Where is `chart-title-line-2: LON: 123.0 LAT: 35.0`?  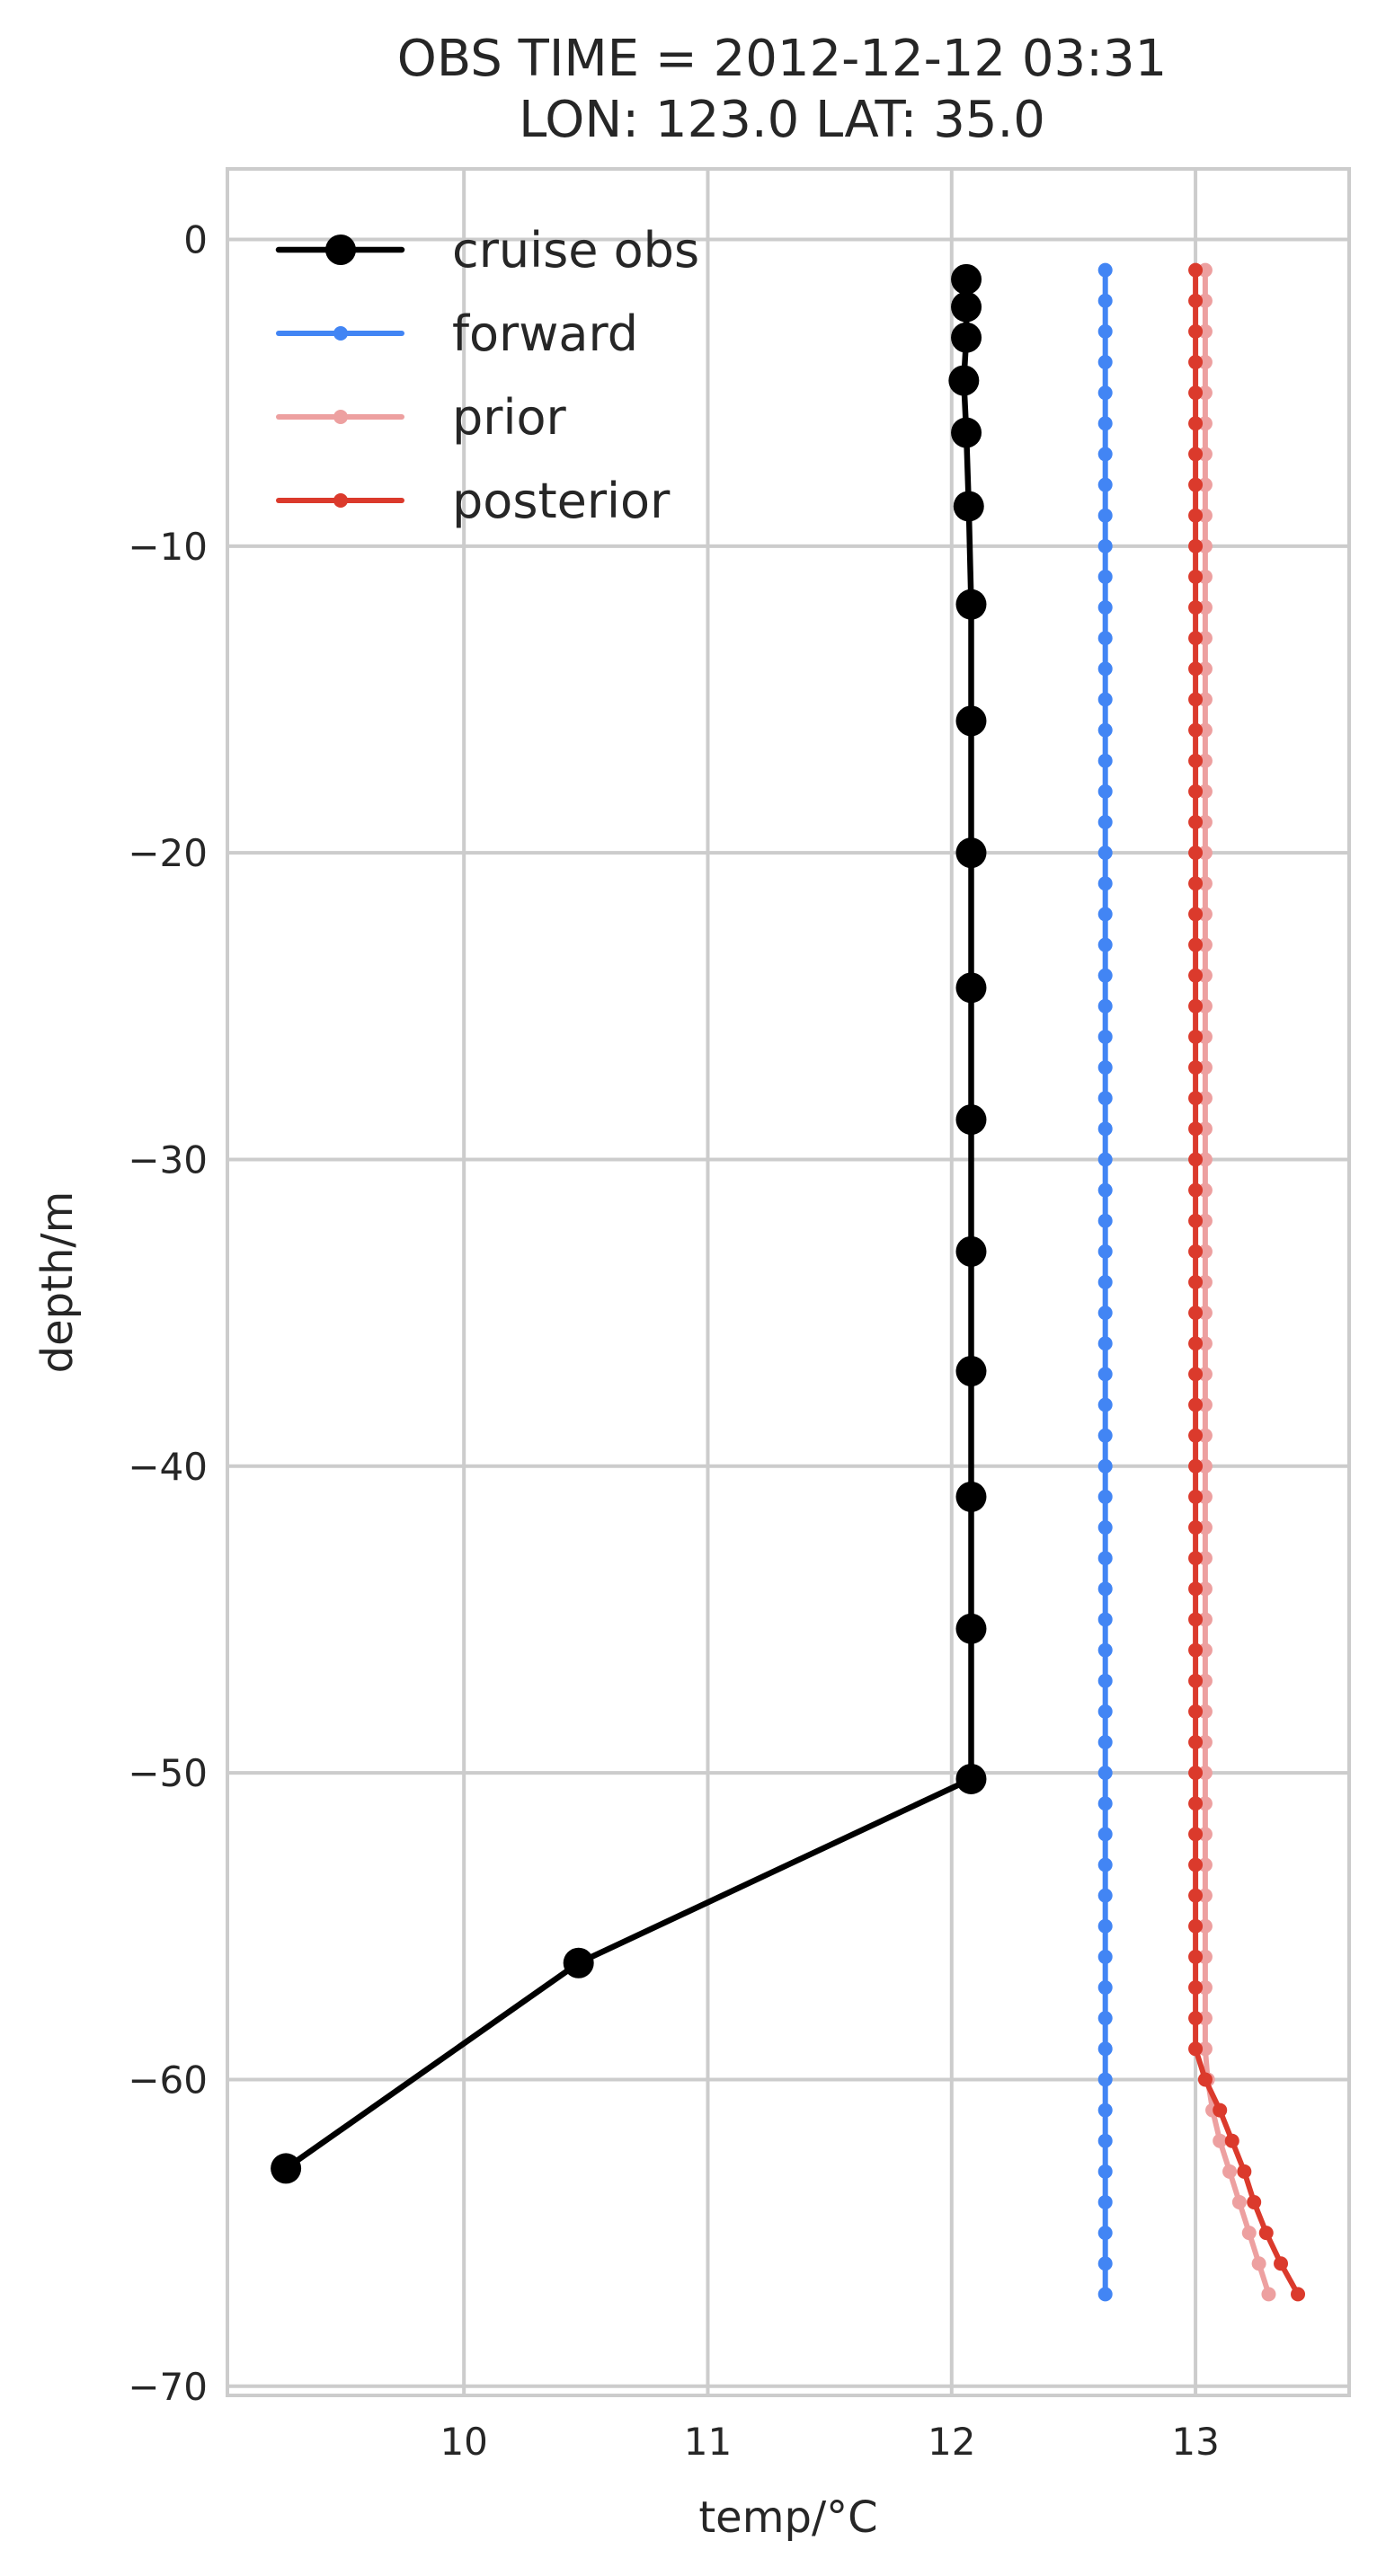 chart-title-line-2: LON: 123.0 LAT: 35.0 is located at coordinates (782, 120).